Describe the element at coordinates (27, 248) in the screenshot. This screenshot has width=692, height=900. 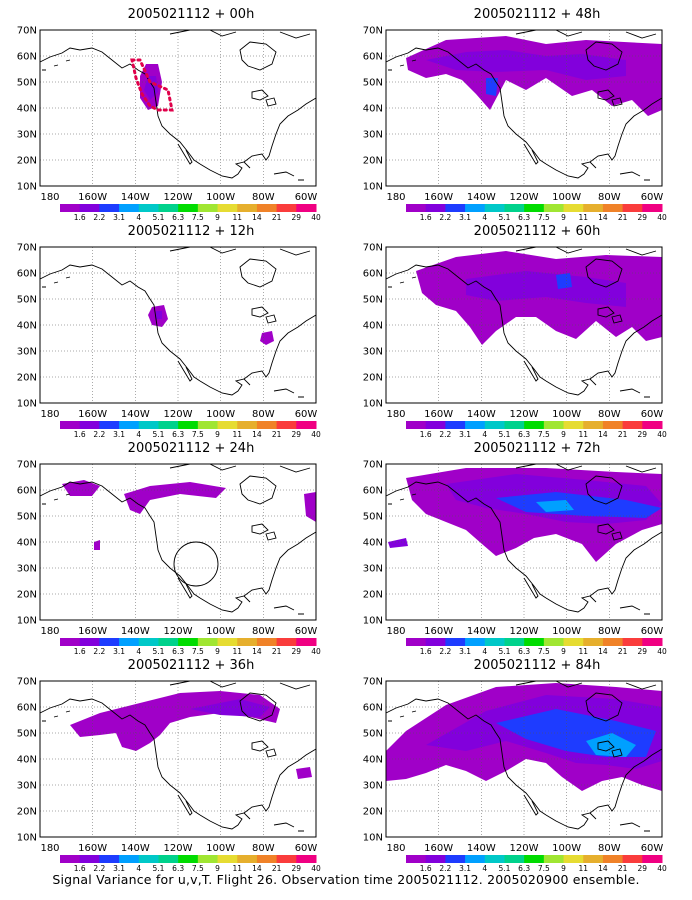
I see `lat-tick-label: 70N` at that location.